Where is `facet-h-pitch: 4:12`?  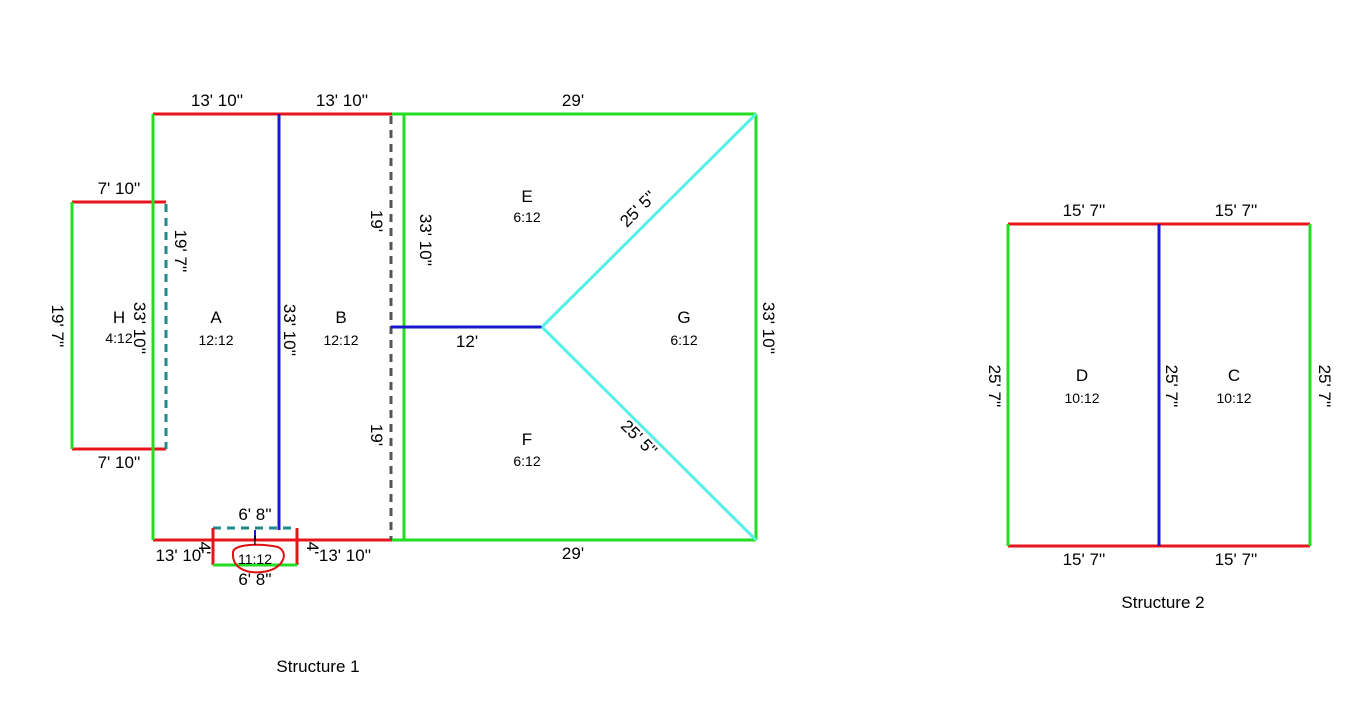
facet-h-pitch: 4:12 is located at coordinates (118, 338).